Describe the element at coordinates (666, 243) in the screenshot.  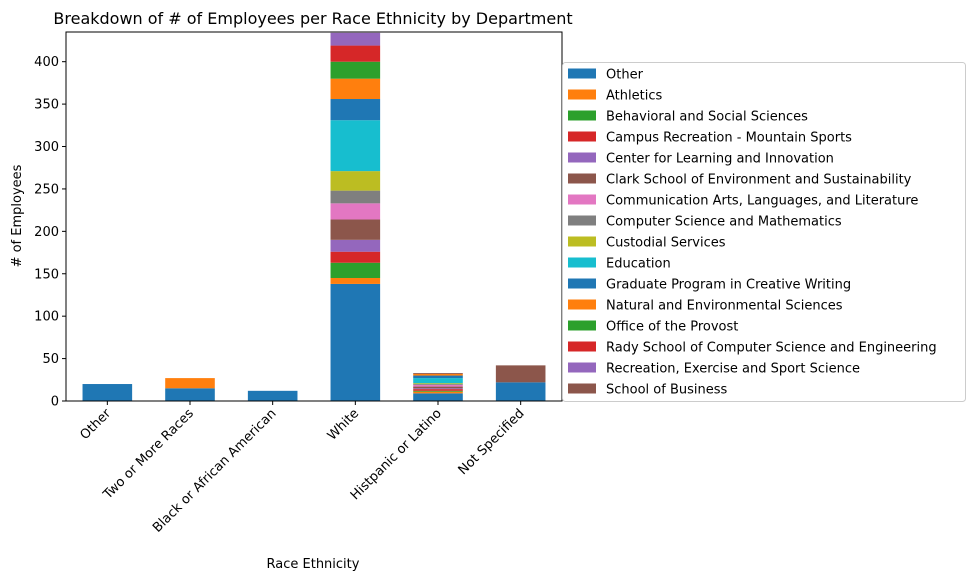
I see `legend-entry: Custodial Services` at that location.